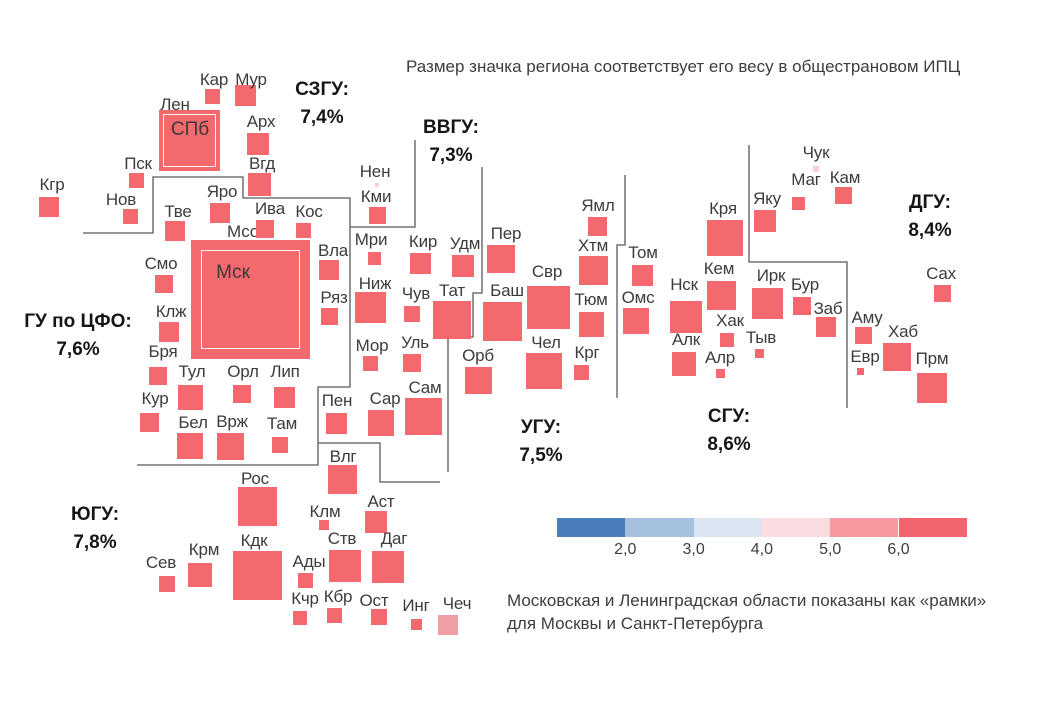 The height and width of the screenshot is (720, 1040). I want to click on region-square-Врж, so click(230, 446).